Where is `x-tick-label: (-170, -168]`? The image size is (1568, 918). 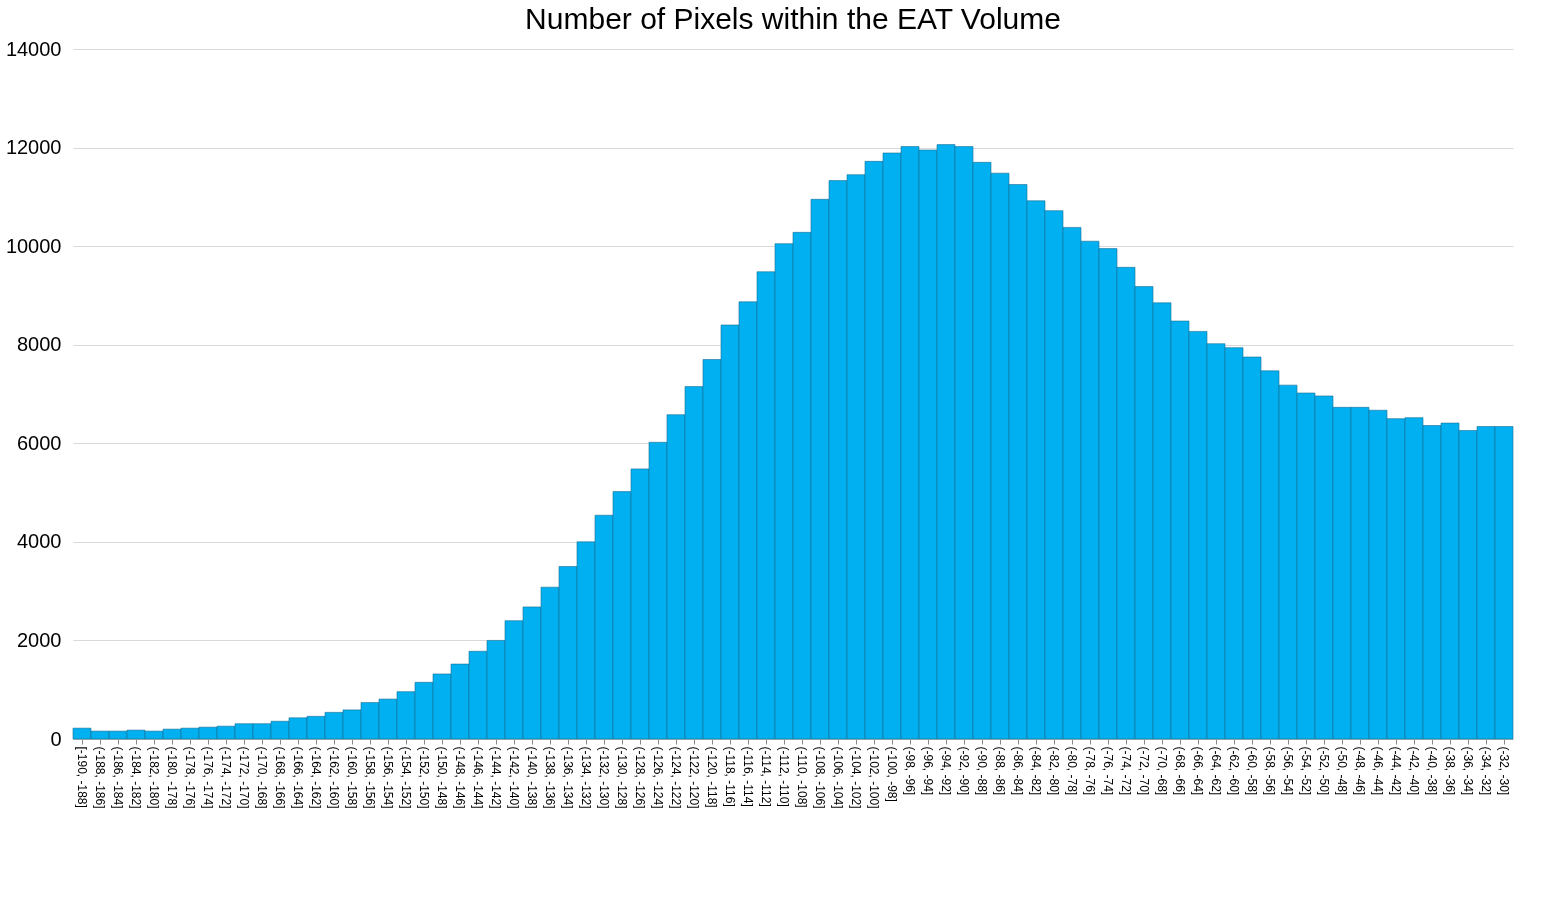 x-tick-label: (-170, -168] is located at coordinates (262, 777).